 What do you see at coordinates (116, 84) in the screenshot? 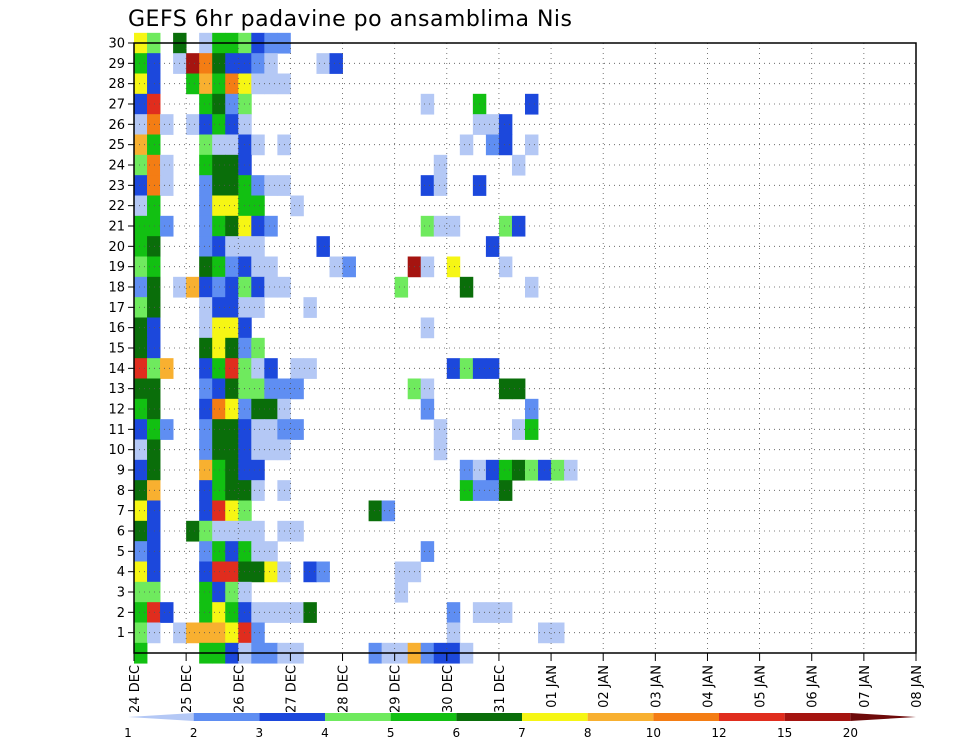
I see `y-tick-label: 28` at bounding box center [116, 84].